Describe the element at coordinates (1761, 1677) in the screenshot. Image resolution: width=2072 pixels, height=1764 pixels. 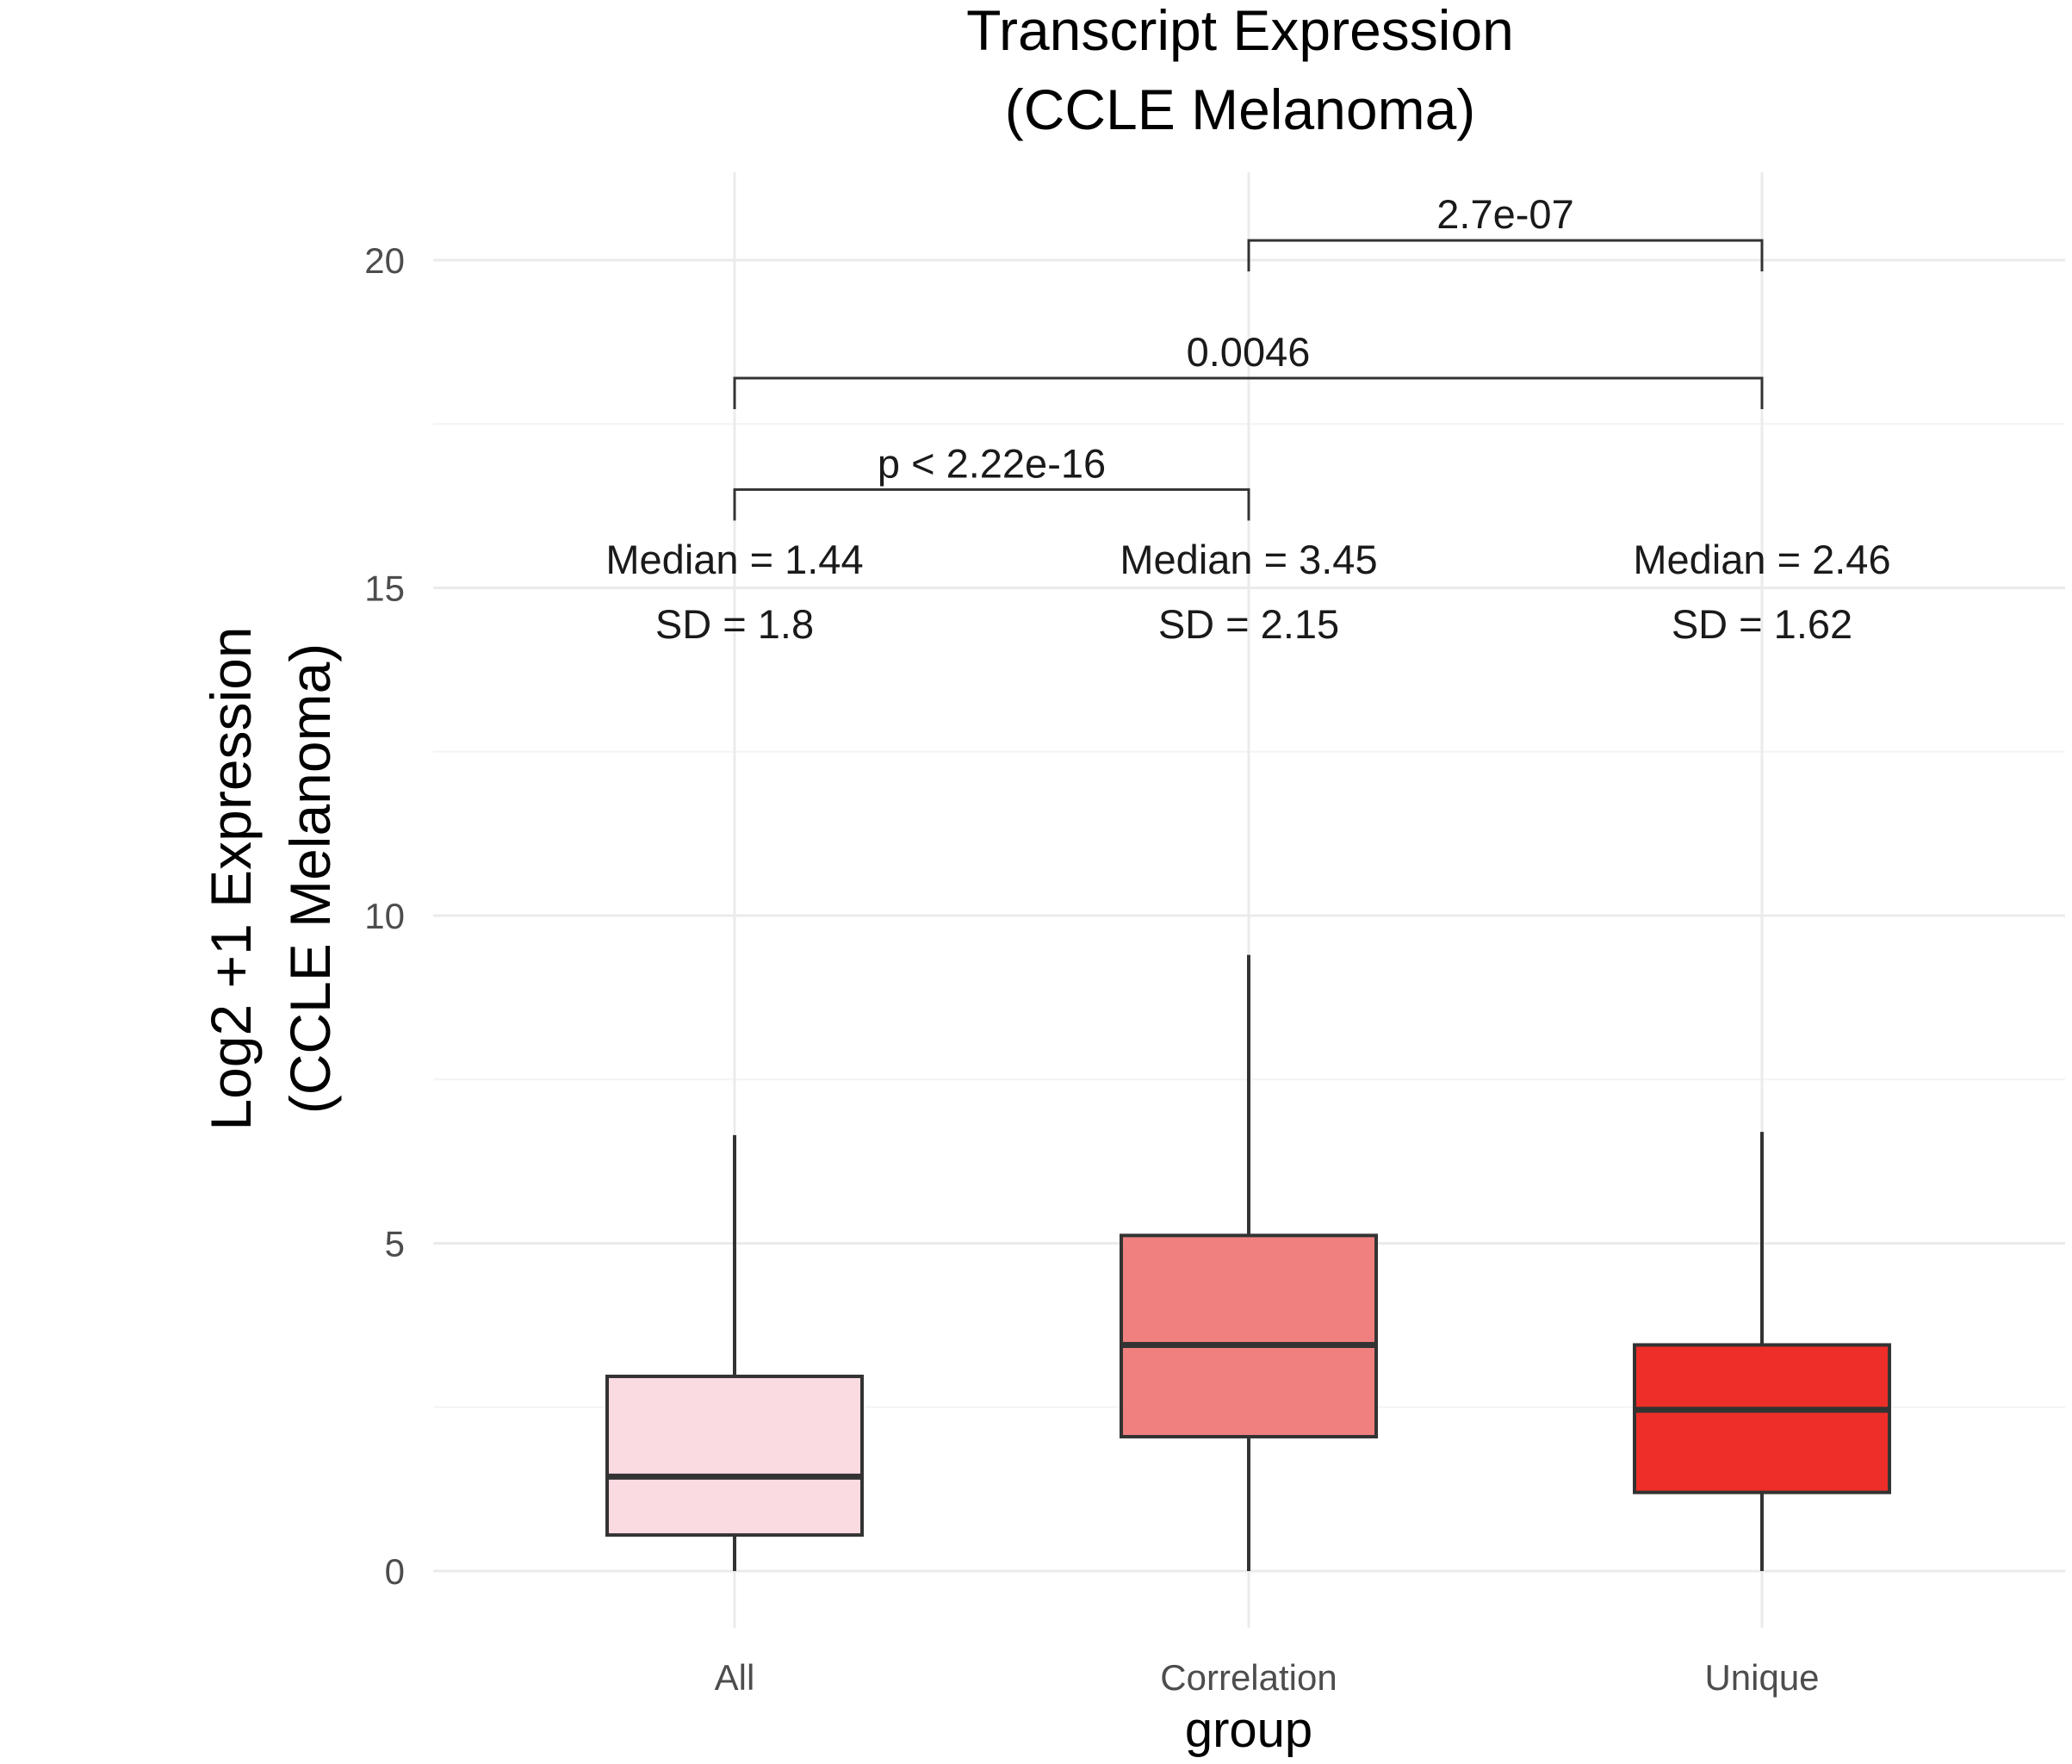
I see `x-tick-label: Unique` at that location.